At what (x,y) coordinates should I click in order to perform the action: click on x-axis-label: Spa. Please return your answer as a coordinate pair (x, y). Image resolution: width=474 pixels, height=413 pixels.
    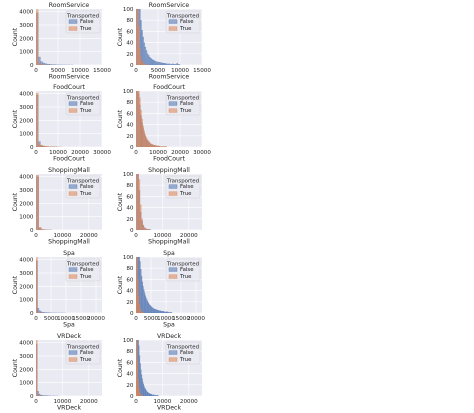
    Looking at the image, I should click on (69, 325).